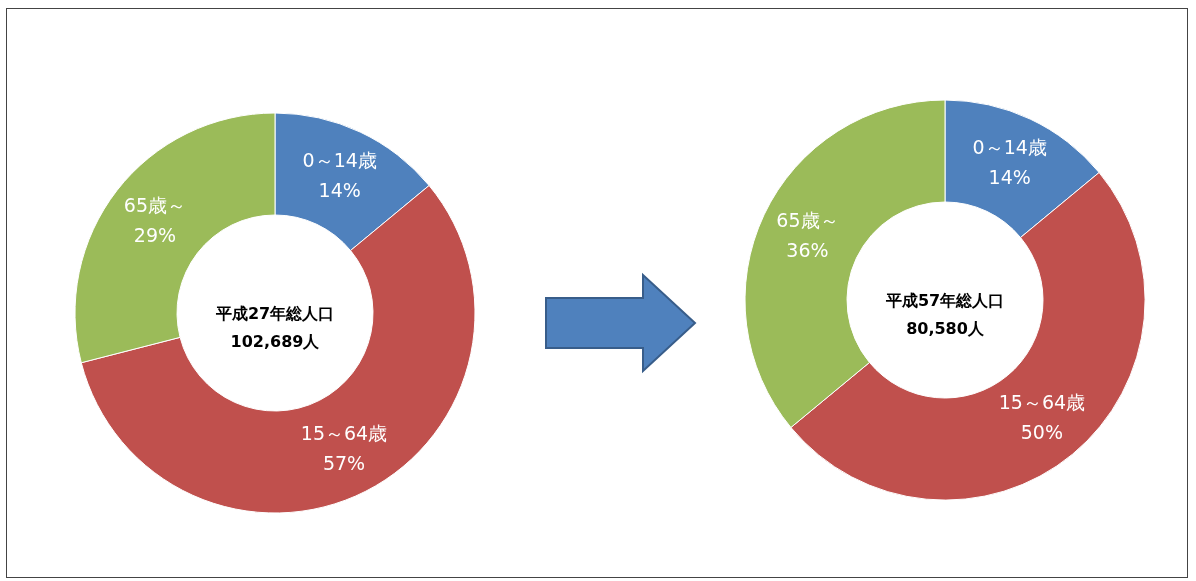 The height and width of the screenshot is (581, 1196). Describe the element at coordinates (945, 328) in the screenshot. I see `text: 80,580人` at that location.